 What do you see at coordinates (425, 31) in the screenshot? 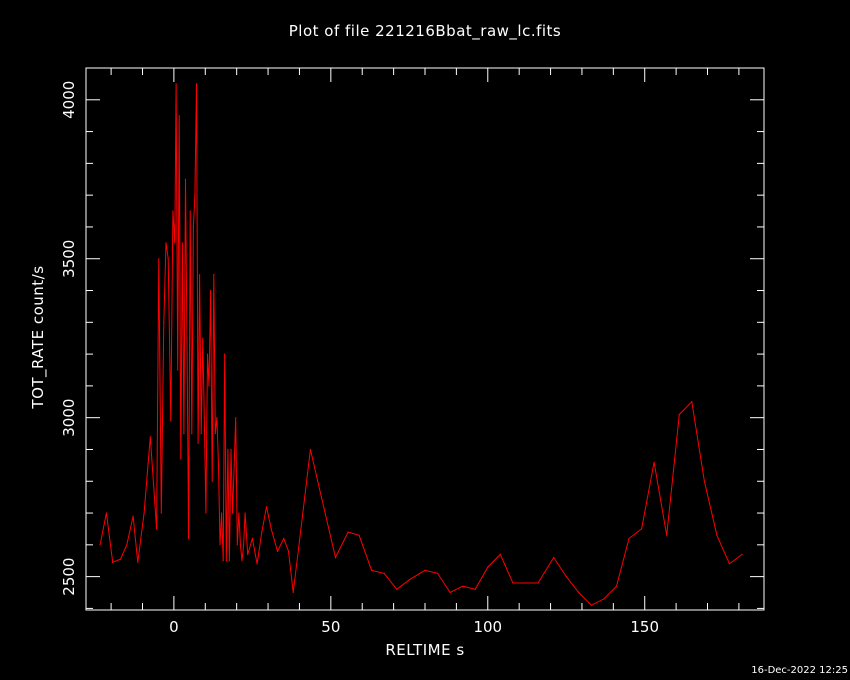
I see `chart-title: Plot of file 221216Bbat_raw_lc.fits` at bounding box center [425, 31].